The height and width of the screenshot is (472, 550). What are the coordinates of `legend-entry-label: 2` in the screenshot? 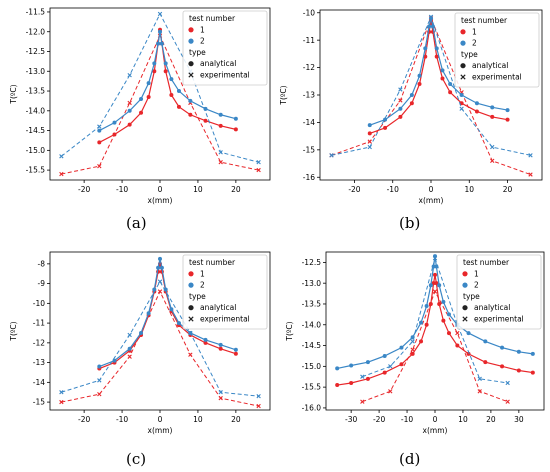 It's located at (476, 285).